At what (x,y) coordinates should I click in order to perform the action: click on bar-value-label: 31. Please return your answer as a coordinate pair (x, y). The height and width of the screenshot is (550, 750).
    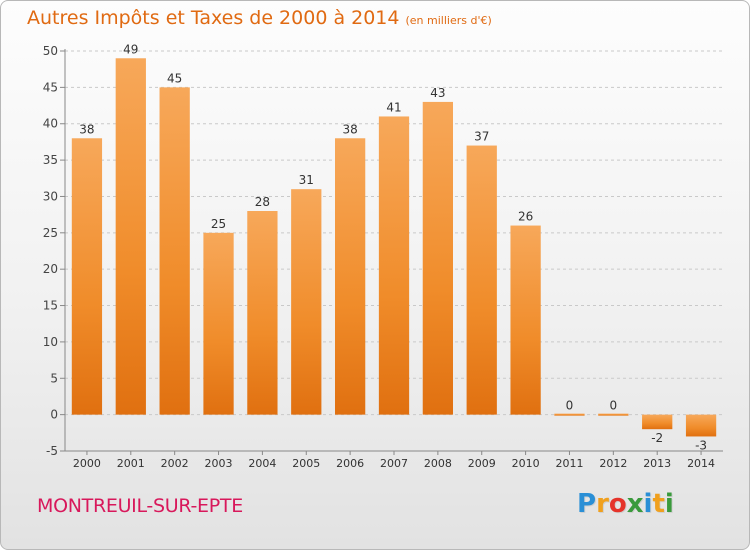
    Looking at the image, I should click on (306, 180).